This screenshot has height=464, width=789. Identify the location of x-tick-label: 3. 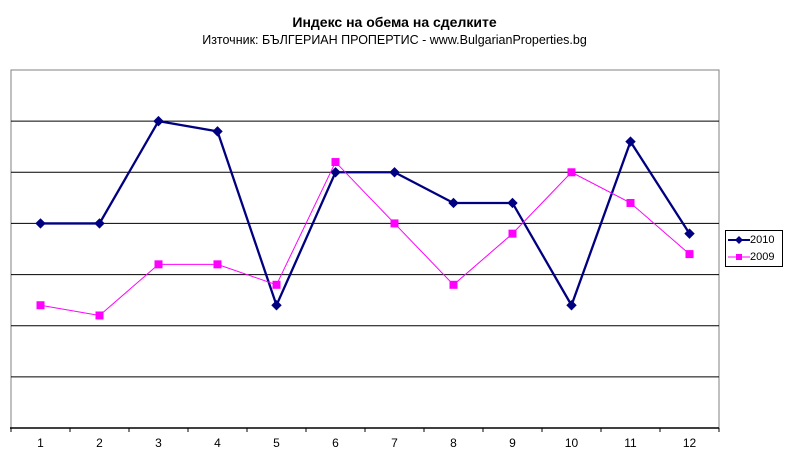
(158, 443).